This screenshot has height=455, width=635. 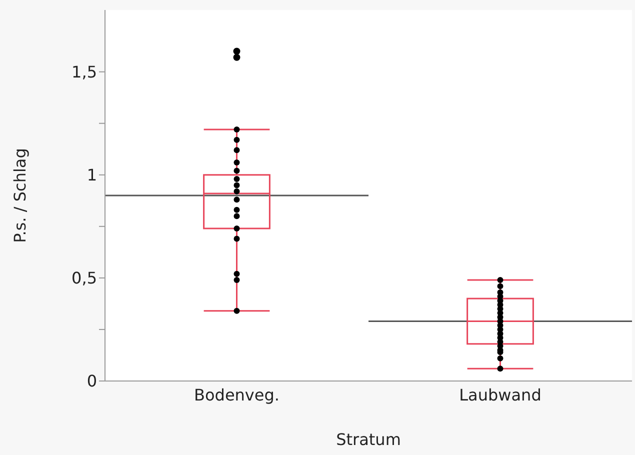 What do you see at coordinates (237, 394) in the screenshot?
I see `x-tick-label: Bodenveg.` at bounding box center [237, 394].